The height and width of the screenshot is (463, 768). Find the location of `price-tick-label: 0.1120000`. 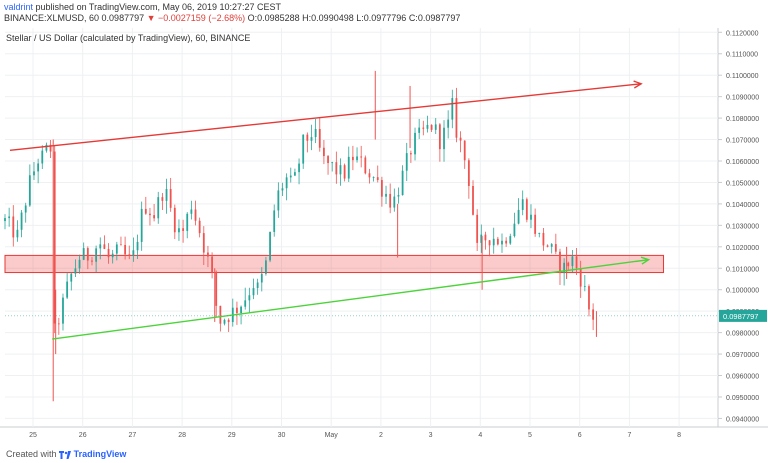

price-tick-label: 0.1120000 is located at coordinates (742, 33).